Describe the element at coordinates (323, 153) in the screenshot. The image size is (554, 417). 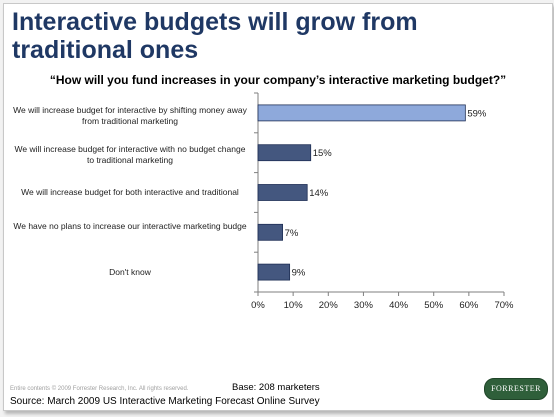
I see `data-label: 15%` at that location.